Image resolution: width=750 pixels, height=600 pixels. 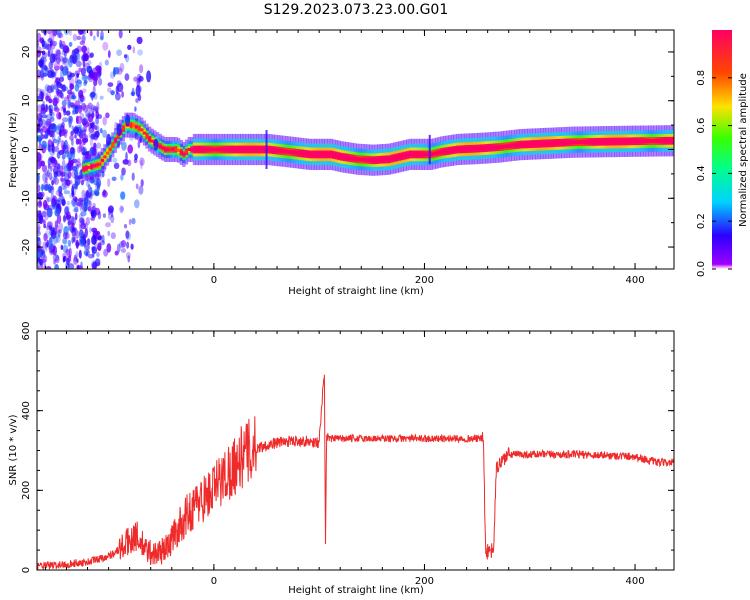 I want to click on colorbar-tick-label: 0.2, so click(x=701, y=221).